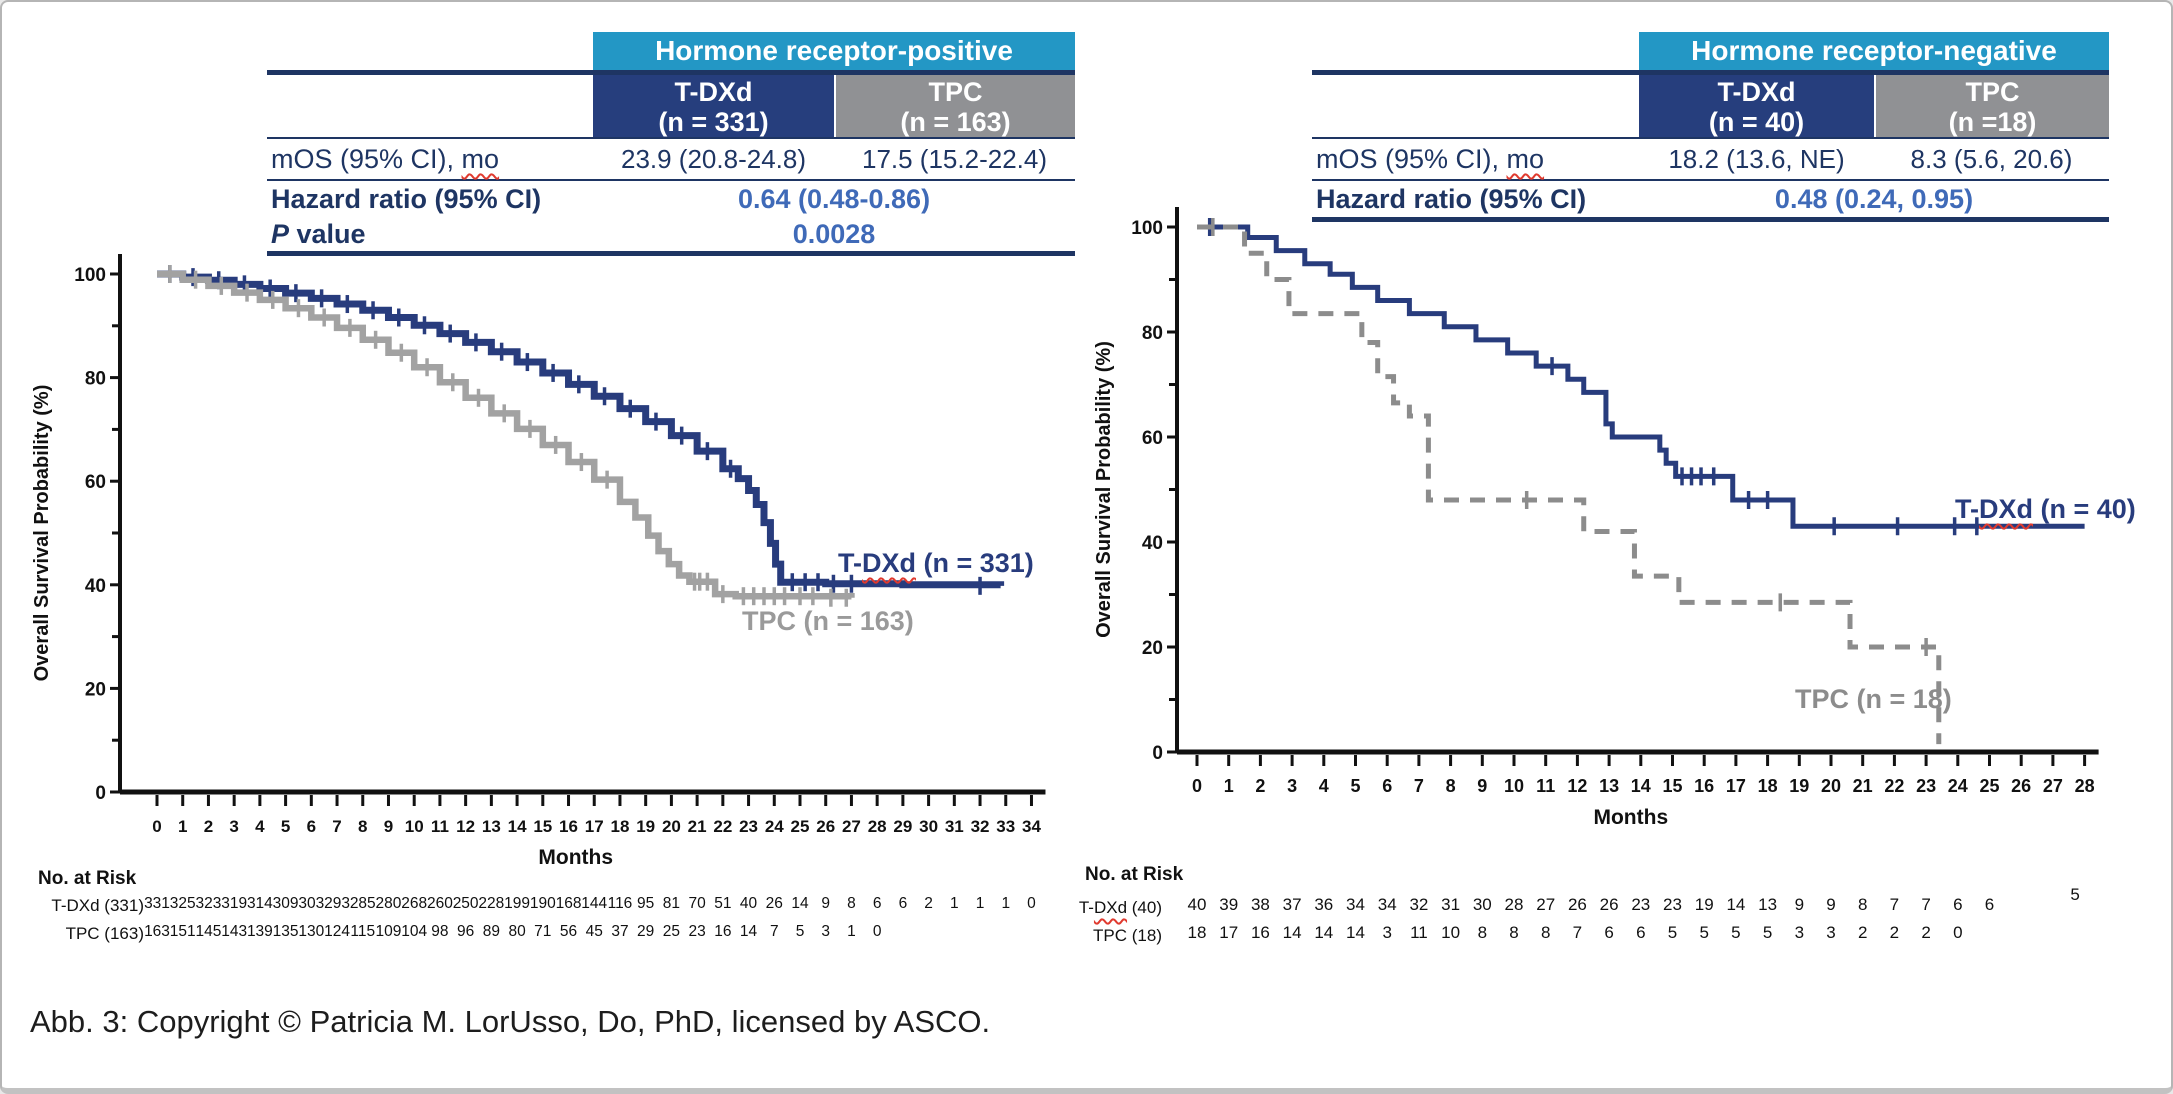 The width and height of the screenshot is (2173, 1094). I want to click on x-tick-label: 26, so click(2021, 786).